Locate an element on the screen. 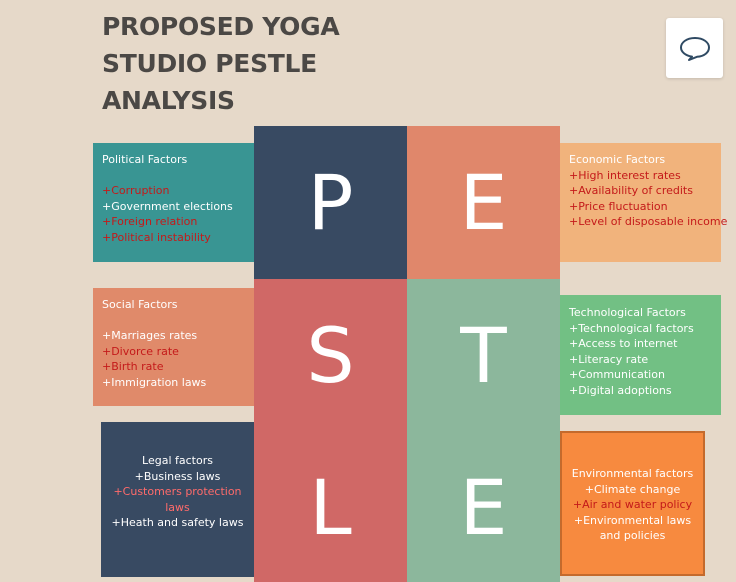 This screenshot has width=736, height=582. letter-p-cell: P is located at coordinates (330, 202).